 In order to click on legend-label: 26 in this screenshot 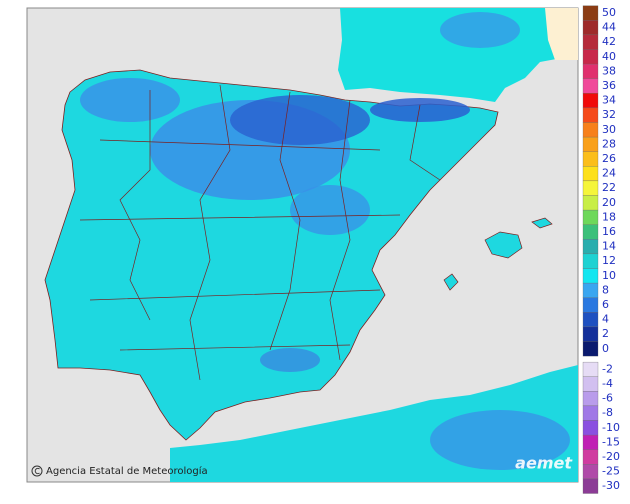, I will do `click(609, 158)`.